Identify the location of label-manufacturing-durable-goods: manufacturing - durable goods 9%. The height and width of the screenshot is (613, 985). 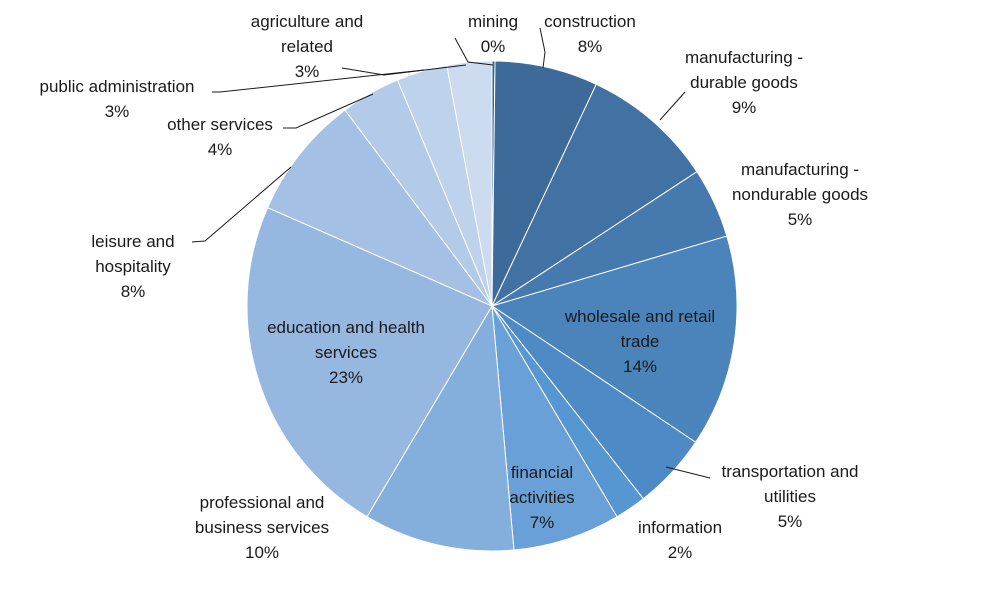
(744, 82).